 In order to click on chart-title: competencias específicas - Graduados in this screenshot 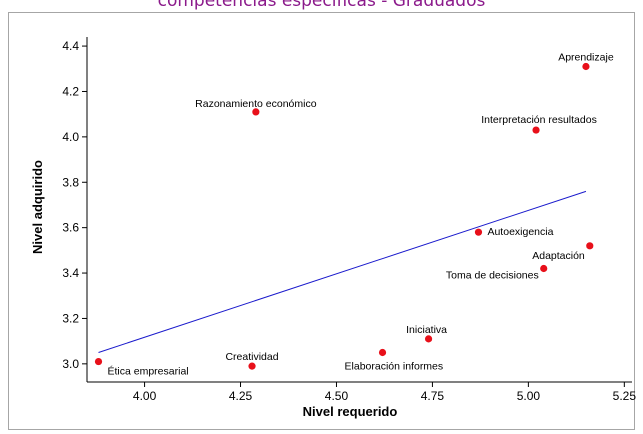, I will do `click(321, 5)`.